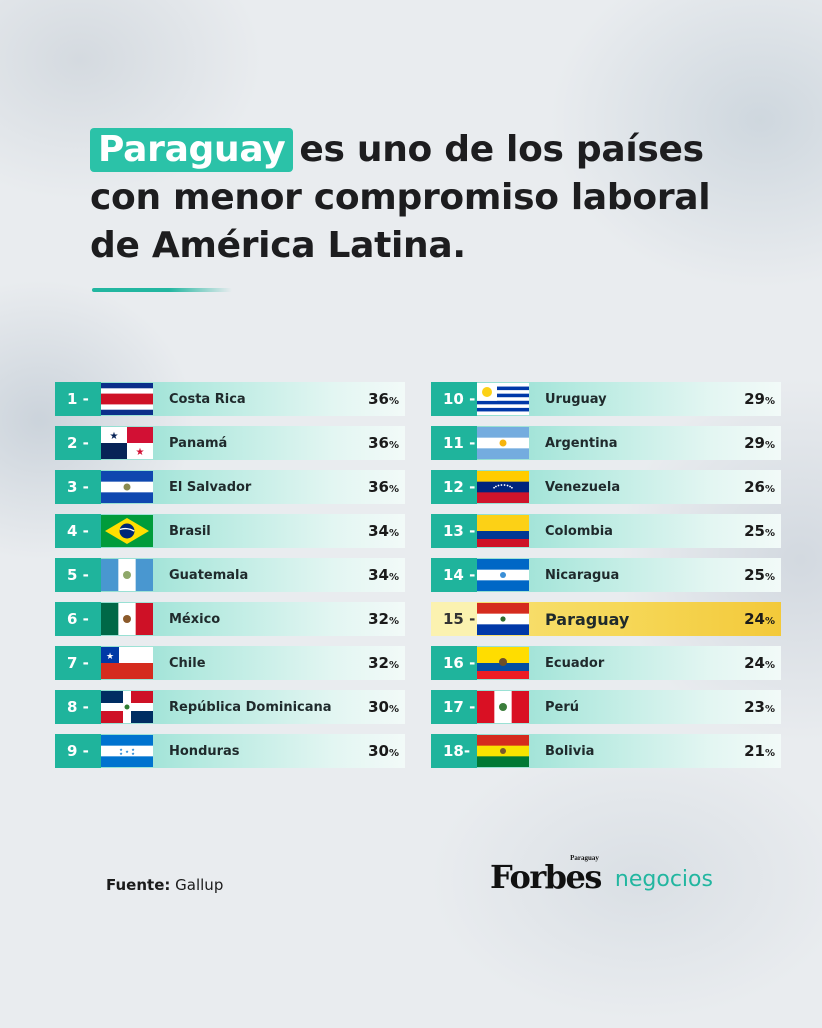  What do you see at coordinates (503, 619) in the screenshot?
I see `paraguay-flag-icon` at bounding box center [503, 619].